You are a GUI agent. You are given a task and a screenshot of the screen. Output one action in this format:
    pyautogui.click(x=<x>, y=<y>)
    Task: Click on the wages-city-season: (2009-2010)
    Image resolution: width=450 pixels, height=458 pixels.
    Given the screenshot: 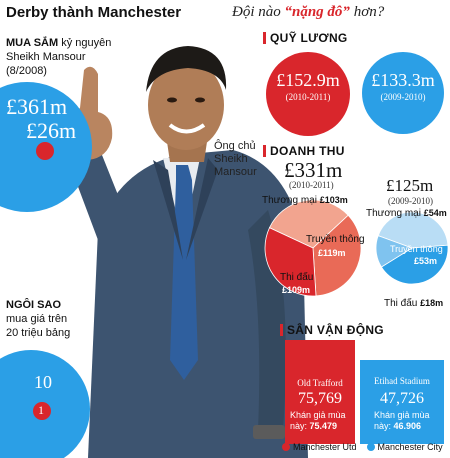 What is the action you would take?
    pyautogui.click(x=403, y=97)
    